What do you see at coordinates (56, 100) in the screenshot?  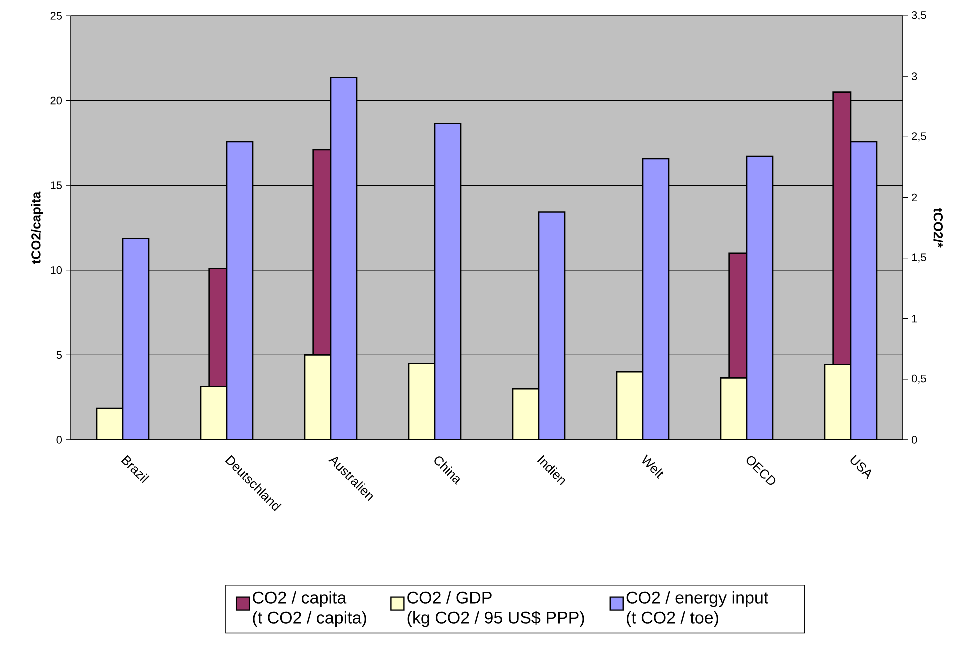 I see `y-tick-label: 20` at bounding box center [56, 100].